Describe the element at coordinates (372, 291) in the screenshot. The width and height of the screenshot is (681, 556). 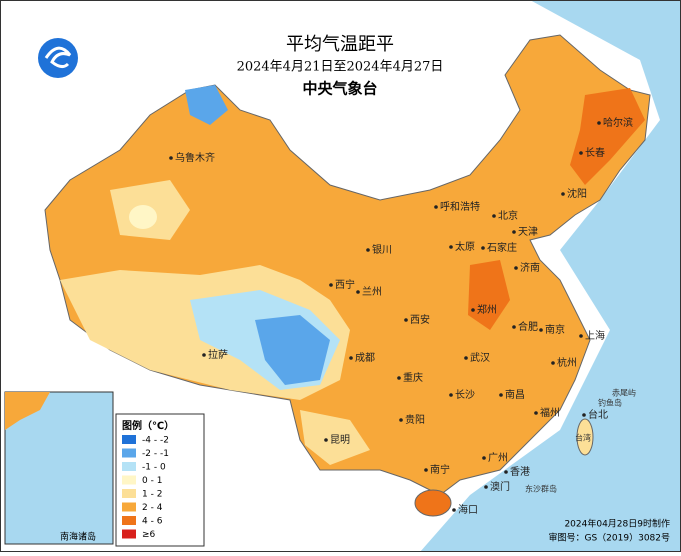
I see `city-label: 兰州` at that location.